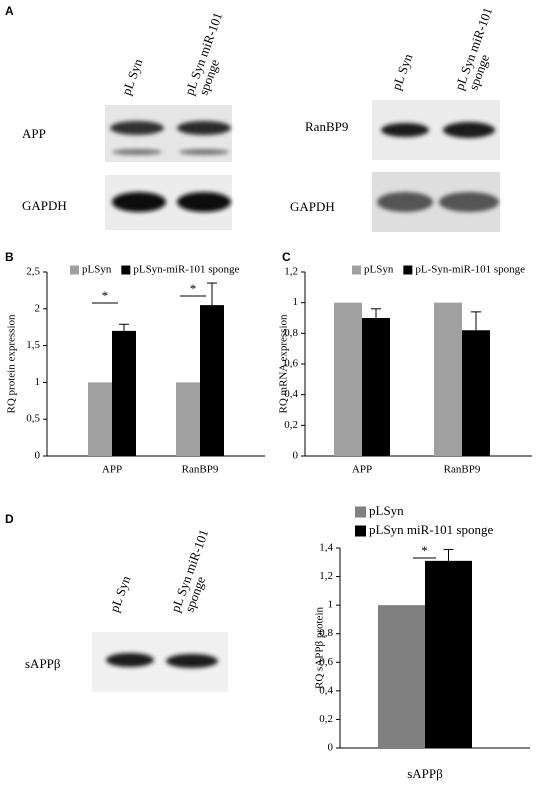  What do you see at coordinates (9, 11) in the screenshot?
I see `panel-label: A` at bounding box center [9, 11].